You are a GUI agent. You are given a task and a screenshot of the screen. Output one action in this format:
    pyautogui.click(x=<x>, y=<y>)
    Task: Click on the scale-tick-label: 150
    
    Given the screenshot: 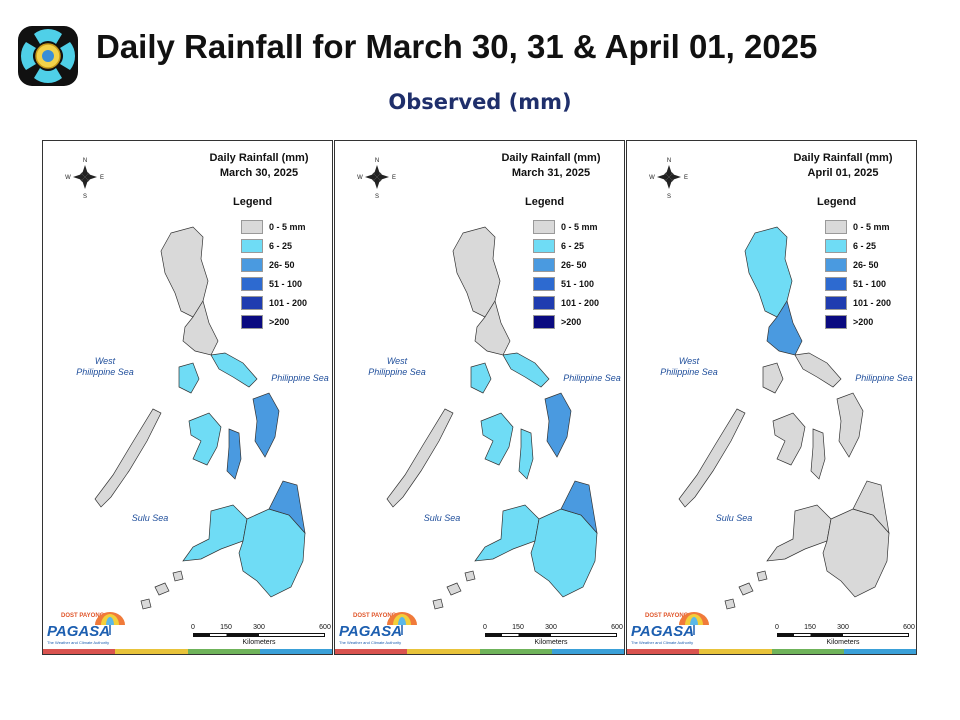 What is the action you would take?
    pyautogui.click(x=810, y=627)
    